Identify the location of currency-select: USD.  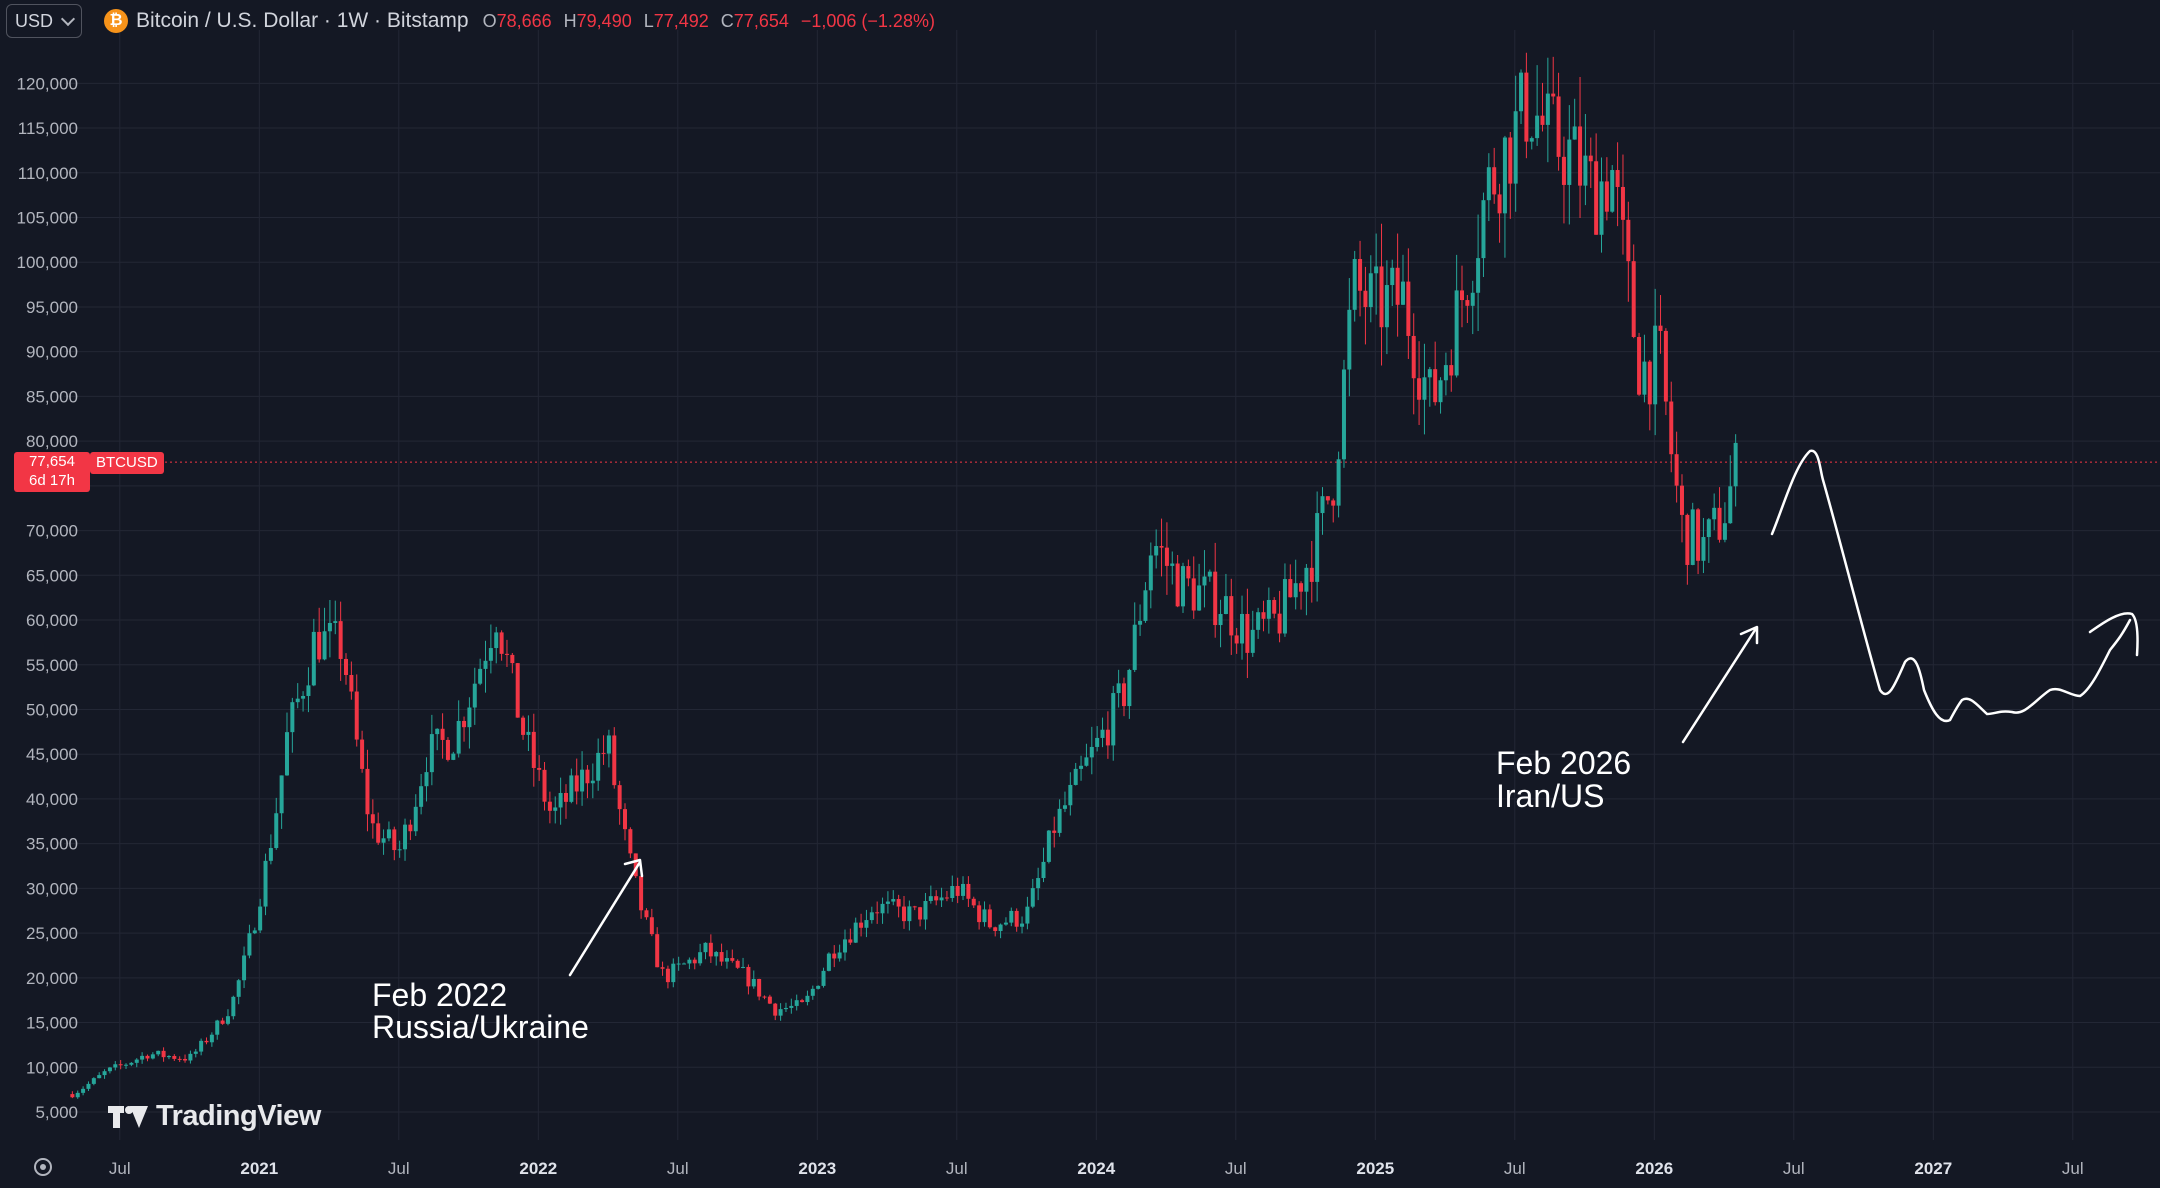
(44, 21).